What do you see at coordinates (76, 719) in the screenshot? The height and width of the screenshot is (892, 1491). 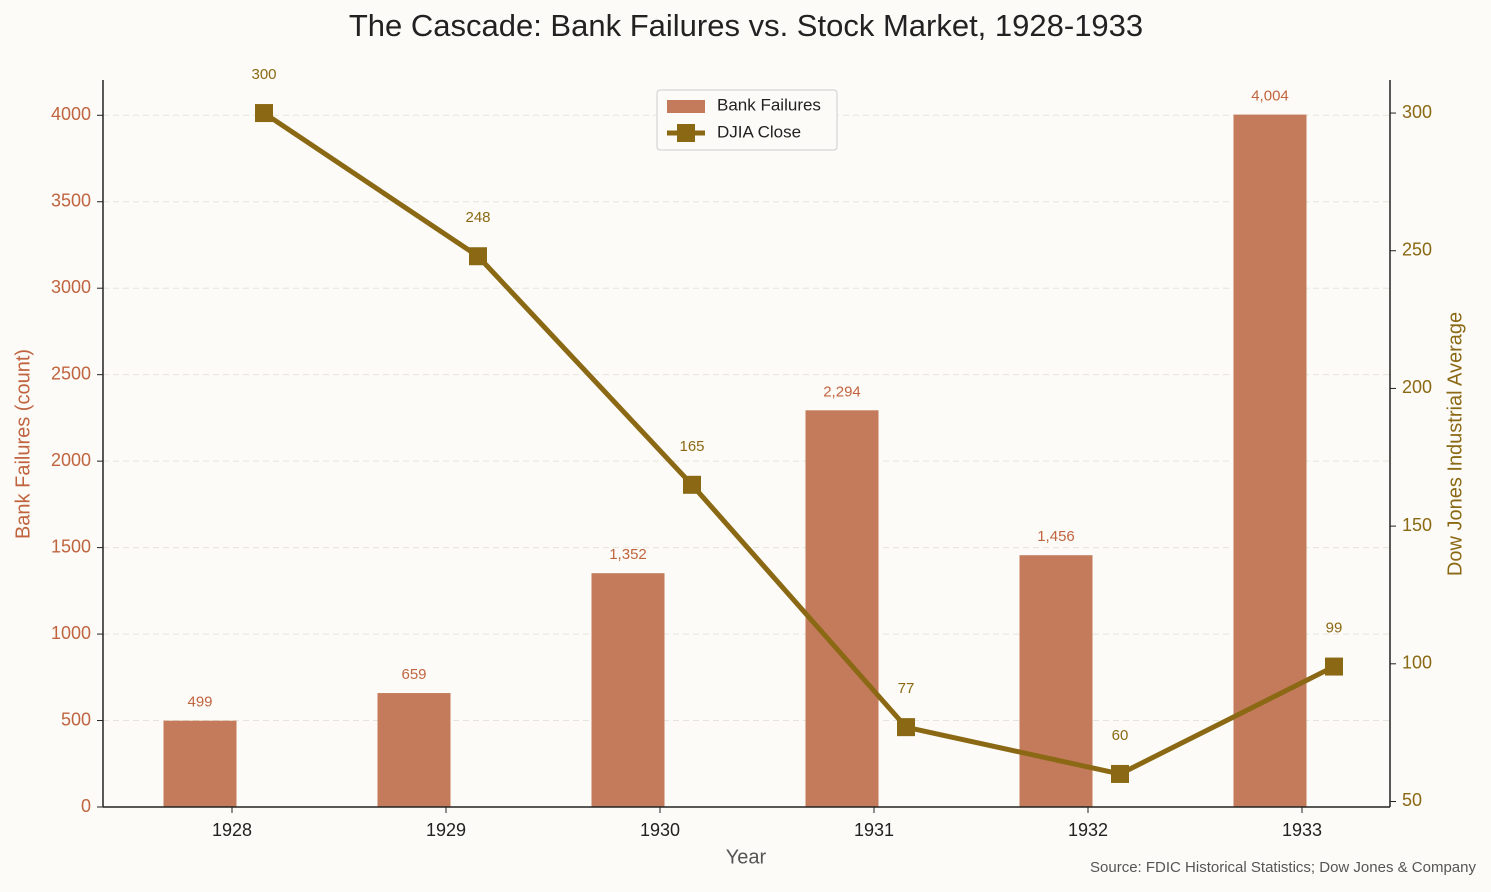 I see `y-tick-label: 500` at bounding box center [76, 719].